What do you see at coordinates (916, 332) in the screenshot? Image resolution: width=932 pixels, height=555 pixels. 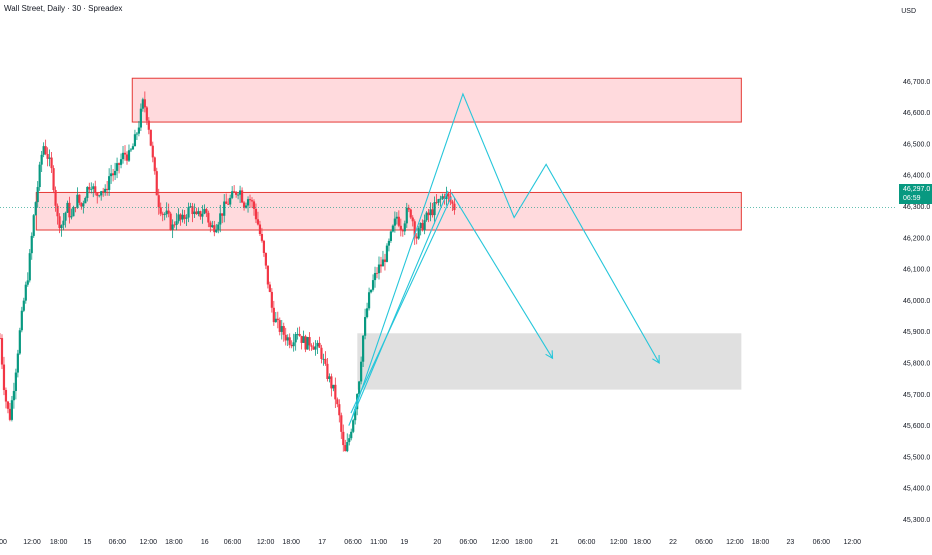 I see `y-tick-label: 45,900.0` at bounding box center [916, 332].